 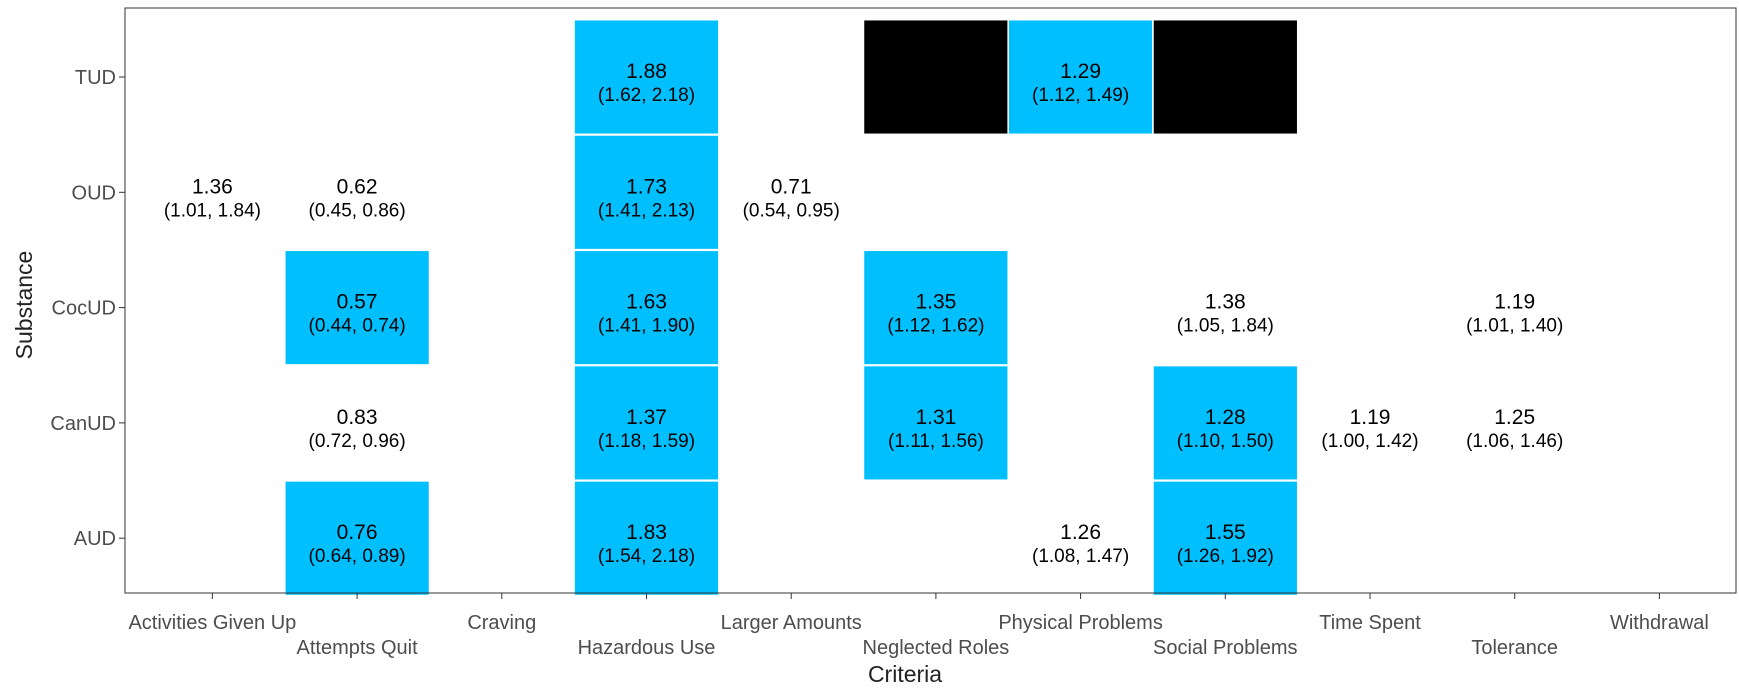 What do you see at coordinates (357, 417) in the screenshot?
I see `cell-canud-attempts-quit-estimate: 0.83` at bounding box center [357, 417].